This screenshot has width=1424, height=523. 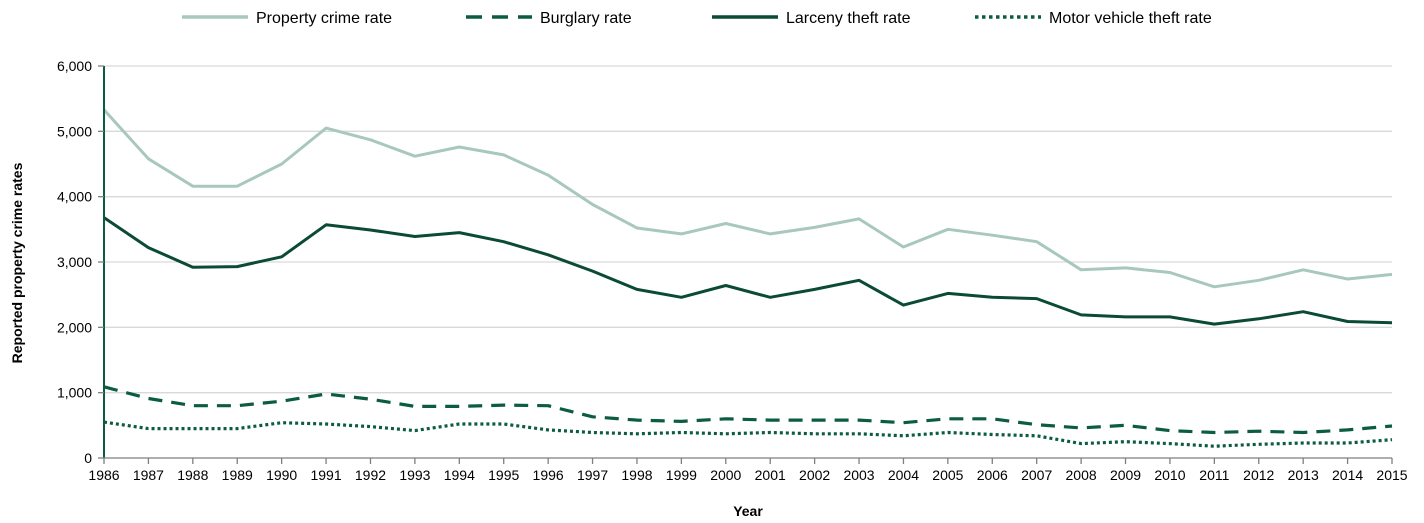 I want to click on x-tick-label: 1992, so click(x=370, y=475).